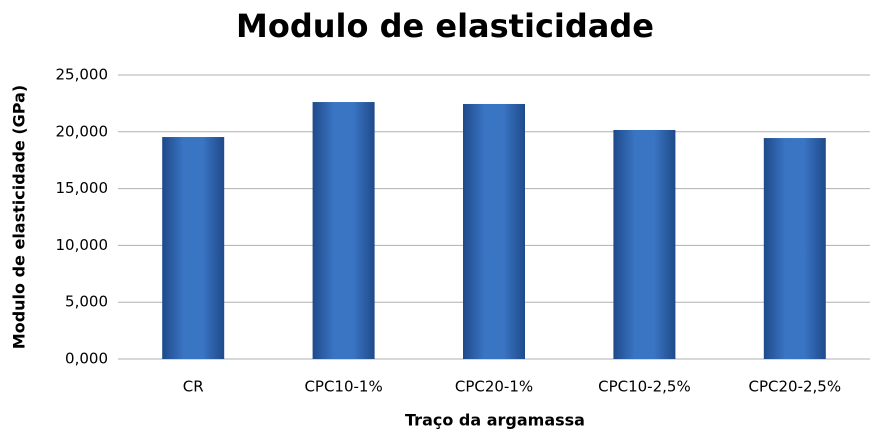 The image size is (873, 436). Describe the element at coordinates (82, 188) in the screenshot. I see `y-tick-label: 15,000` at that location.